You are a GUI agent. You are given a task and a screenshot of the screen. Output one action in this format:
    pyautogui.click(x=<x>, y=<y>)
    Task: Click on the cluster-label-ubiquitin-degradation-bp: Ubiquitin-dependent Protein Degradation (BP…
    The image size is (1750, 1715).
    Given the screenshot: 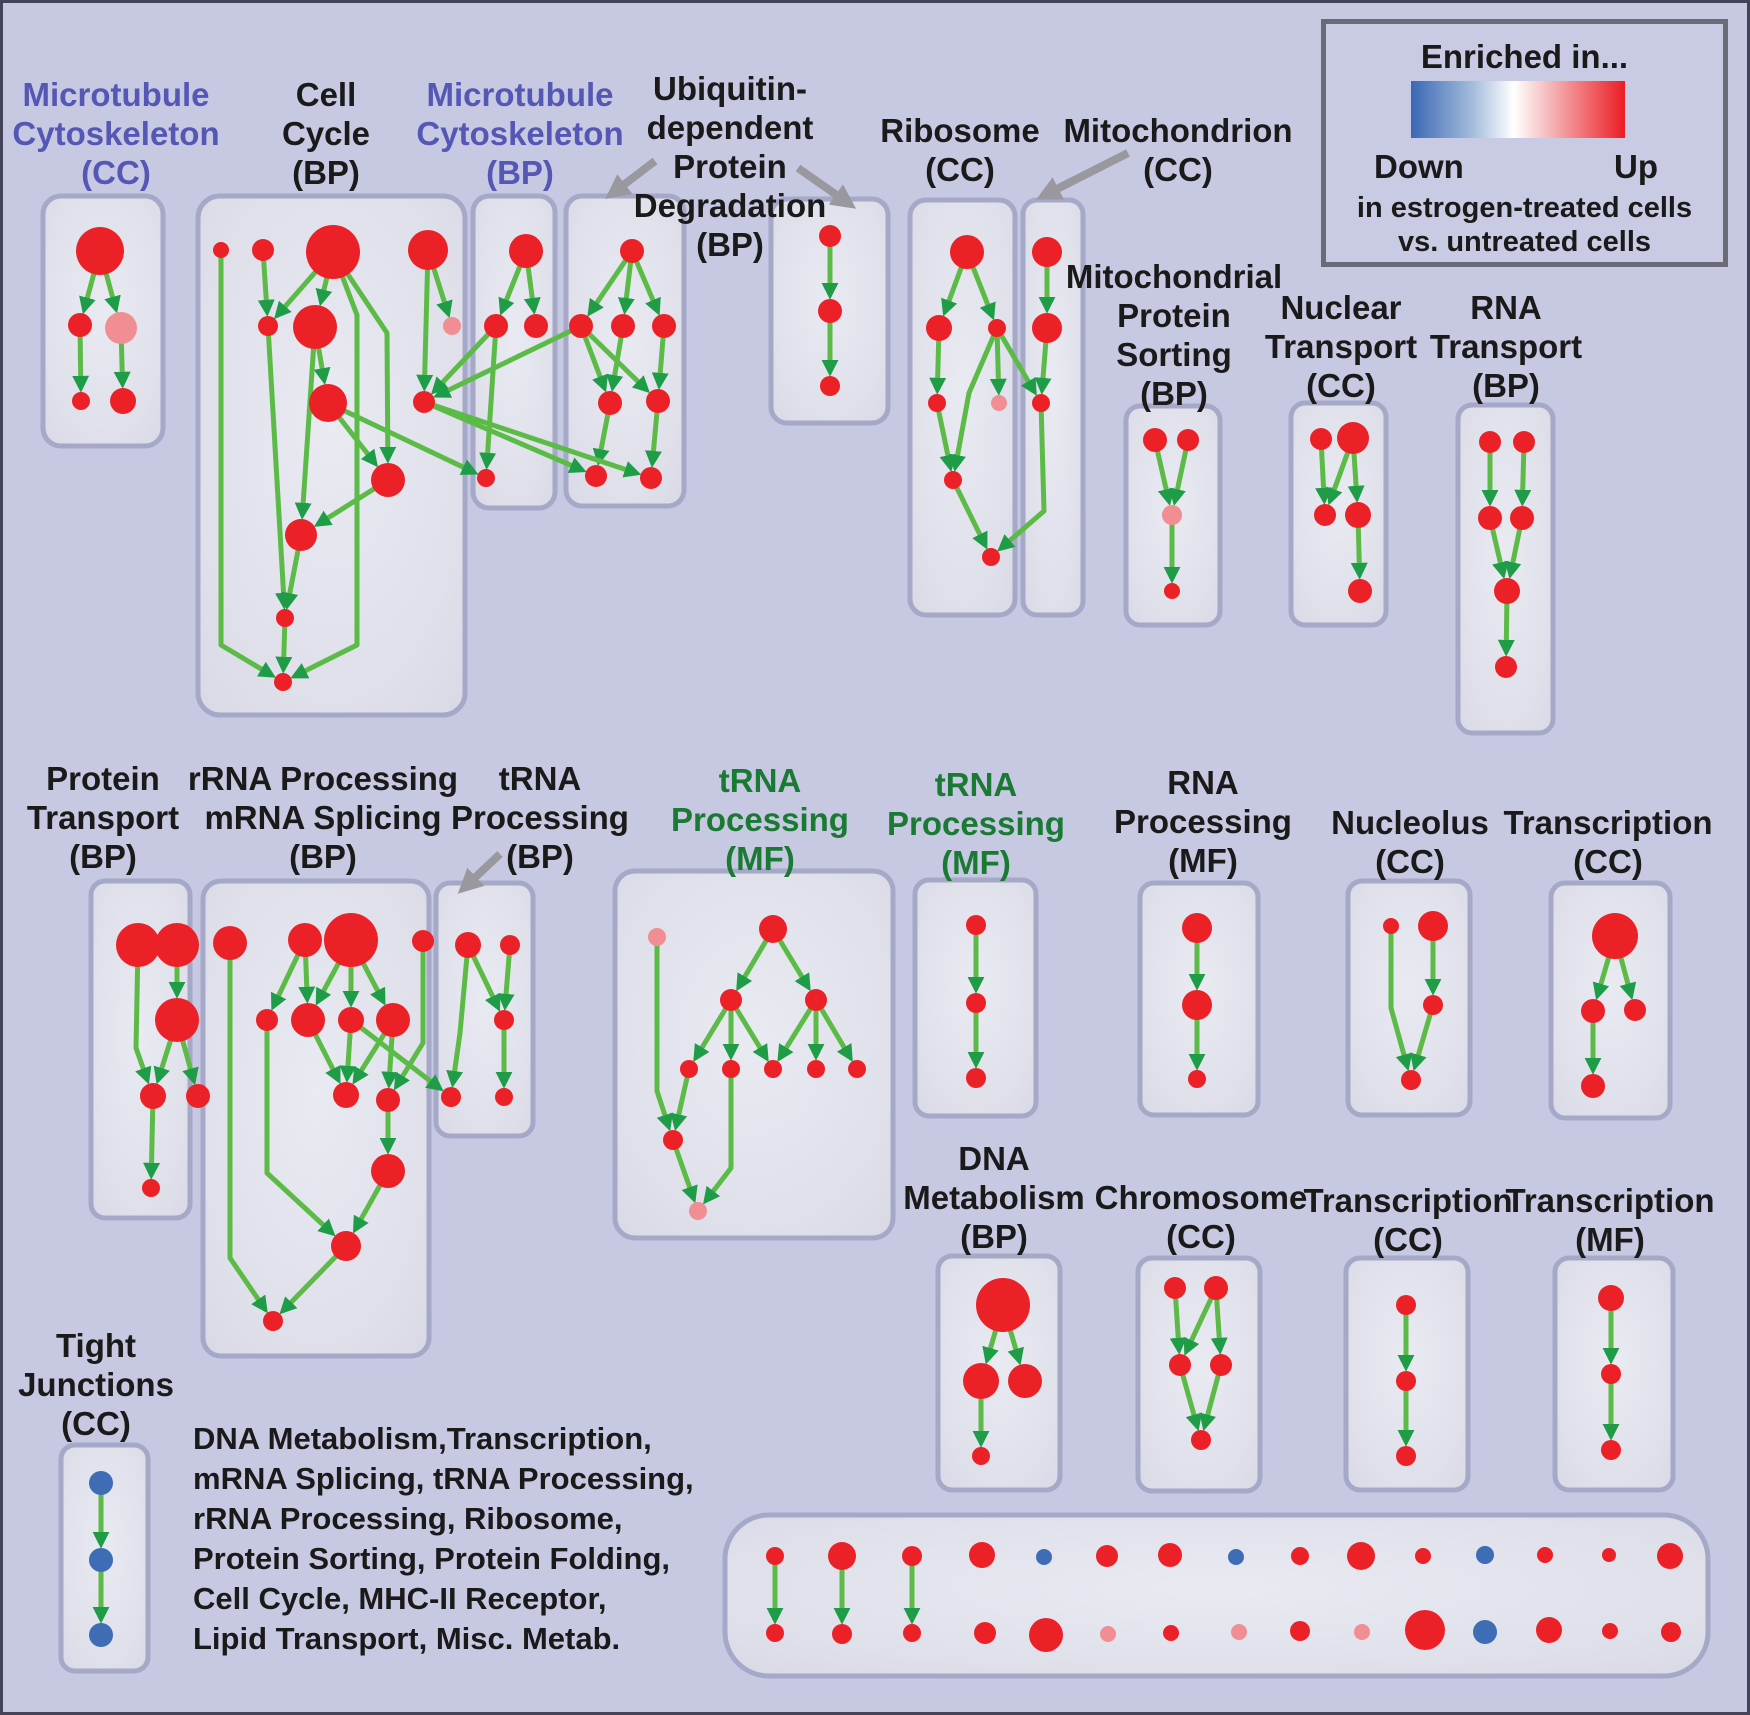 What is the action you would take?
    pyautogui.click(x=730, y=166)
    